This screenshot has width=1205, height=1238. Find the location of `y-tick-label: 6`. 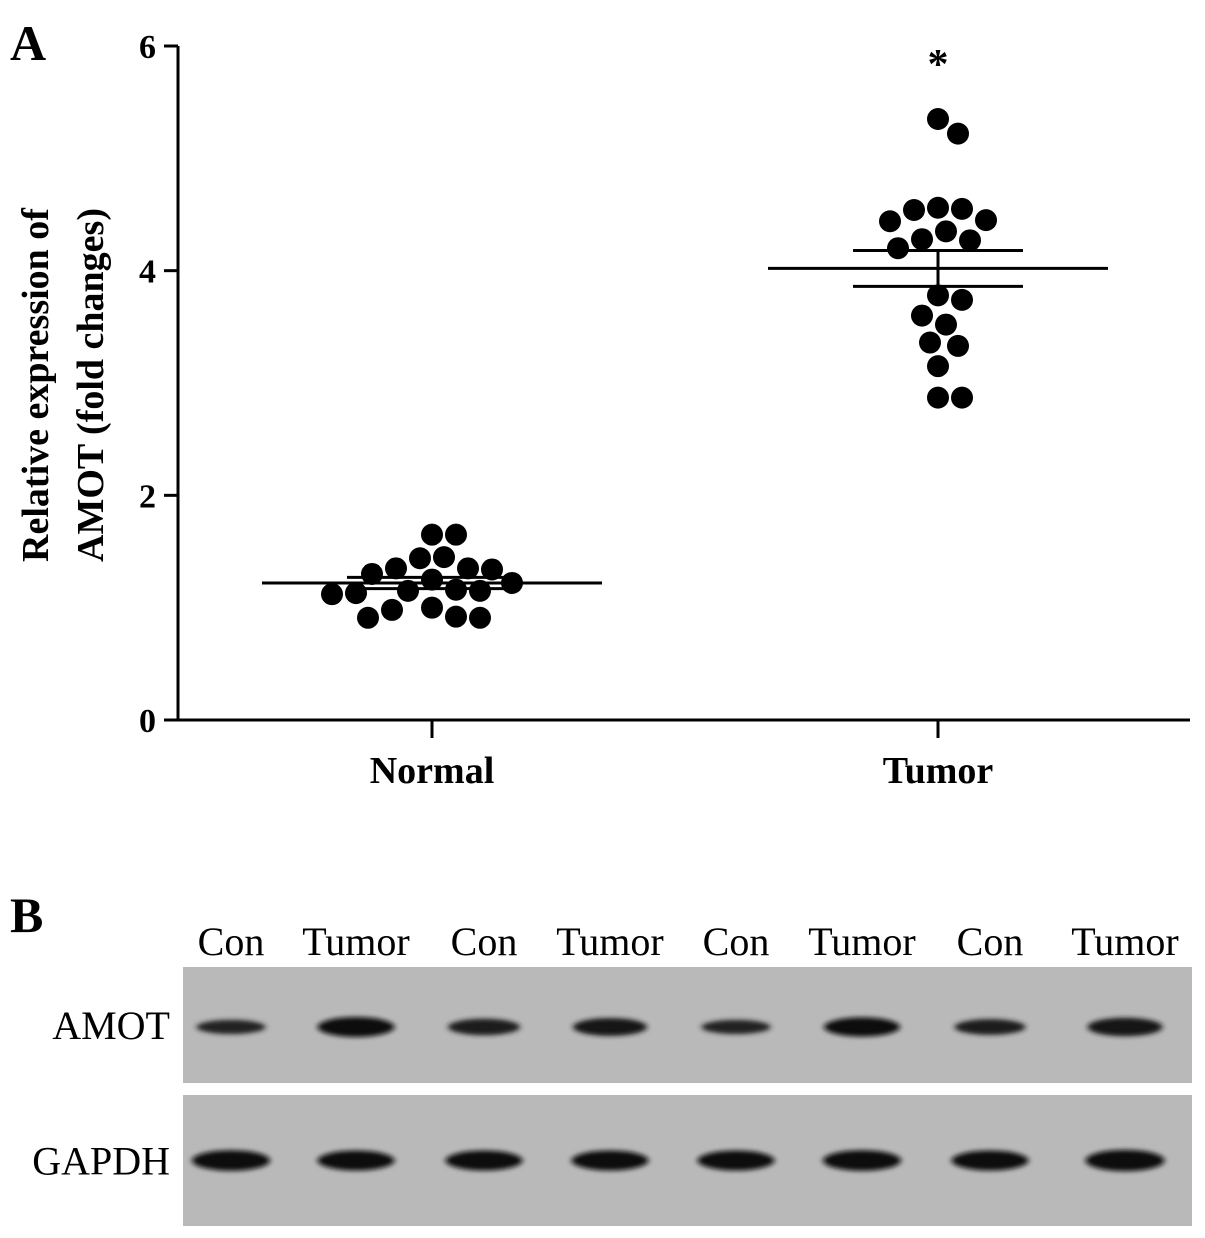

y-tick-label: 6 is located at coordinates (147, 47).